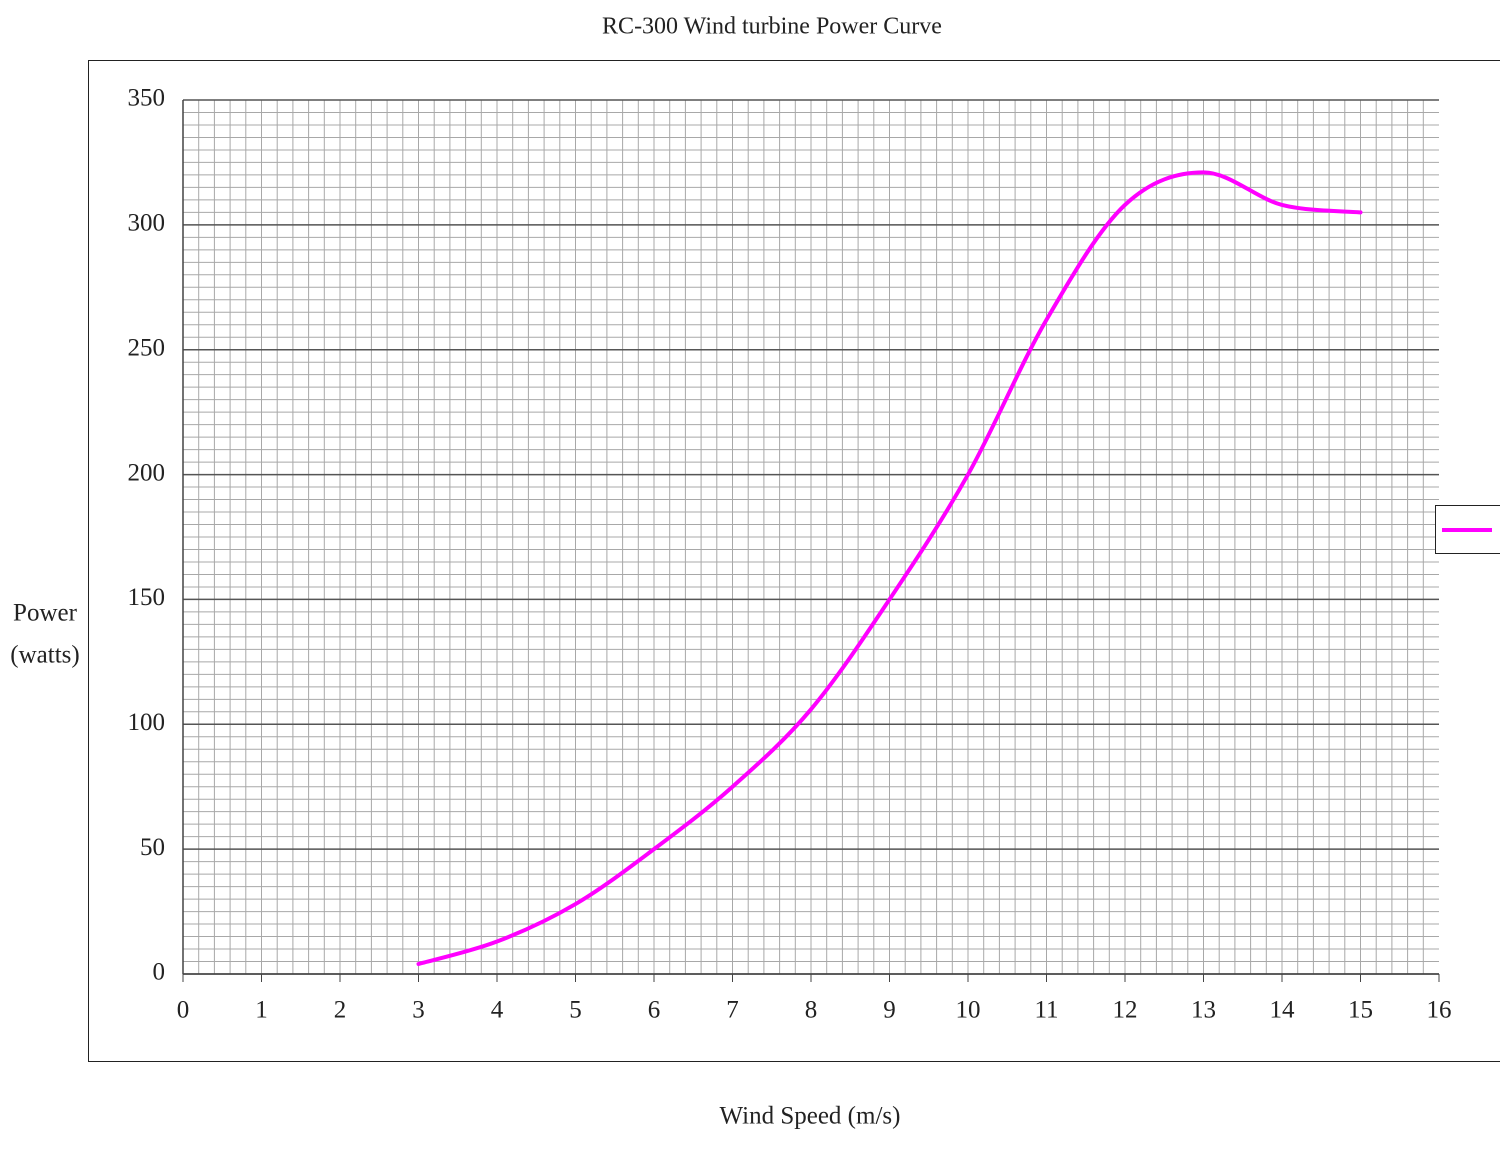 Image resolution: width=1500 pixels, height=1149 pixels. What do you see at coordinates (147, 223) in the screenshot?
I see `y-tick-label: 300` at bounding box center [147, 223].